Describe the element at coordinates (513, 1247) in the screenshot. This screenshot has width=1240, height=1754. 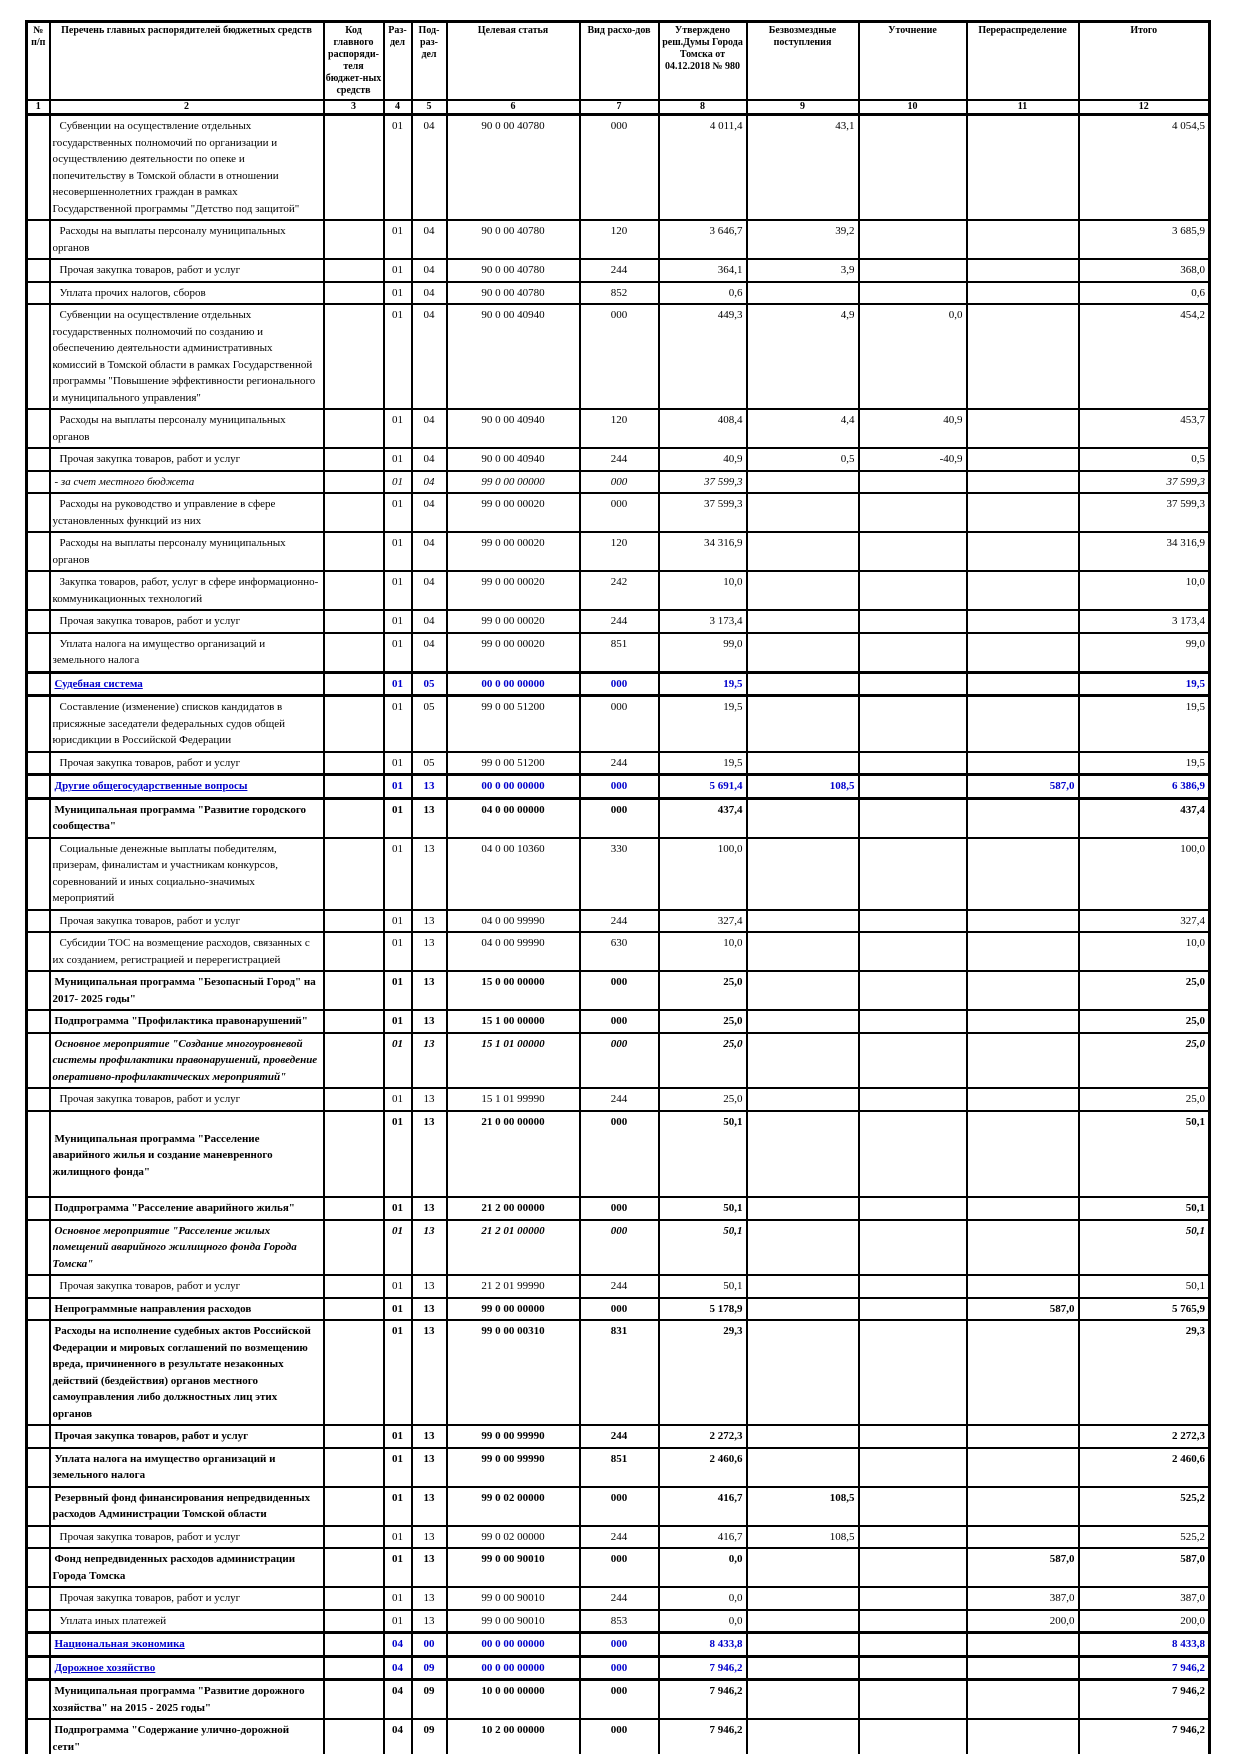
I see `target-article-cell: 21 2 01 00000` at that location.